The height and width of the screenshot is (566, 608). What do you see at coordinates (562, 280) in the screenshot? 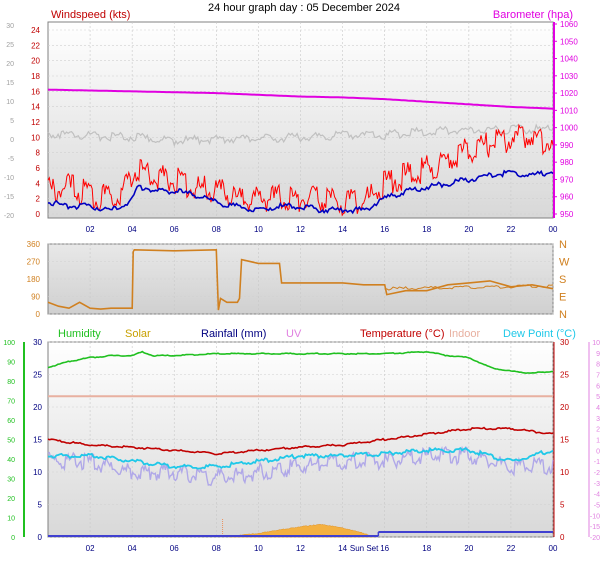
I see `compass-tick-label: S` at bounding box center [562, 280].